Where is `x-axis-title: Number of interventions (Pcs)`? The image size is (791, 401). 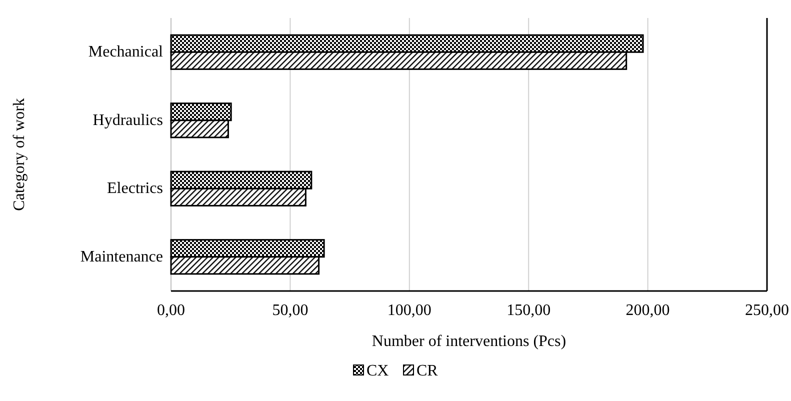
x-axis-title: Number of interventions (Pcs) is located at coordinates (469, 341).